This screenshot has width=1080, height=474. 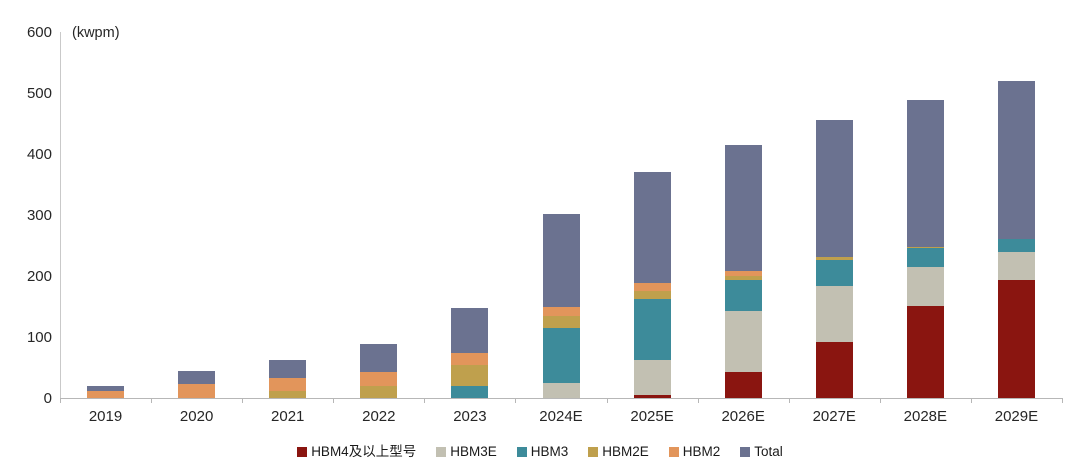 I want to click on bar-2027E, so click(x=834, y=259).